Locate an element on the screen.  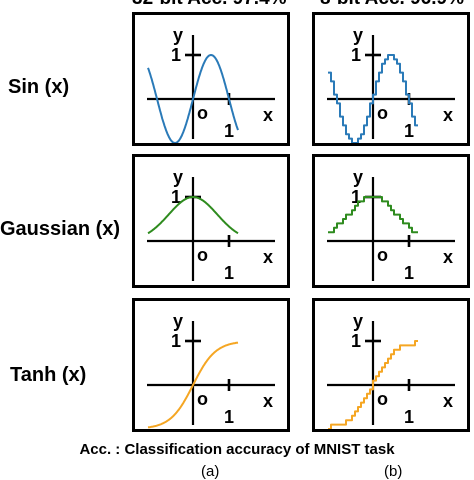
quantized-tanh-curve is located at coordinates (373, 384).